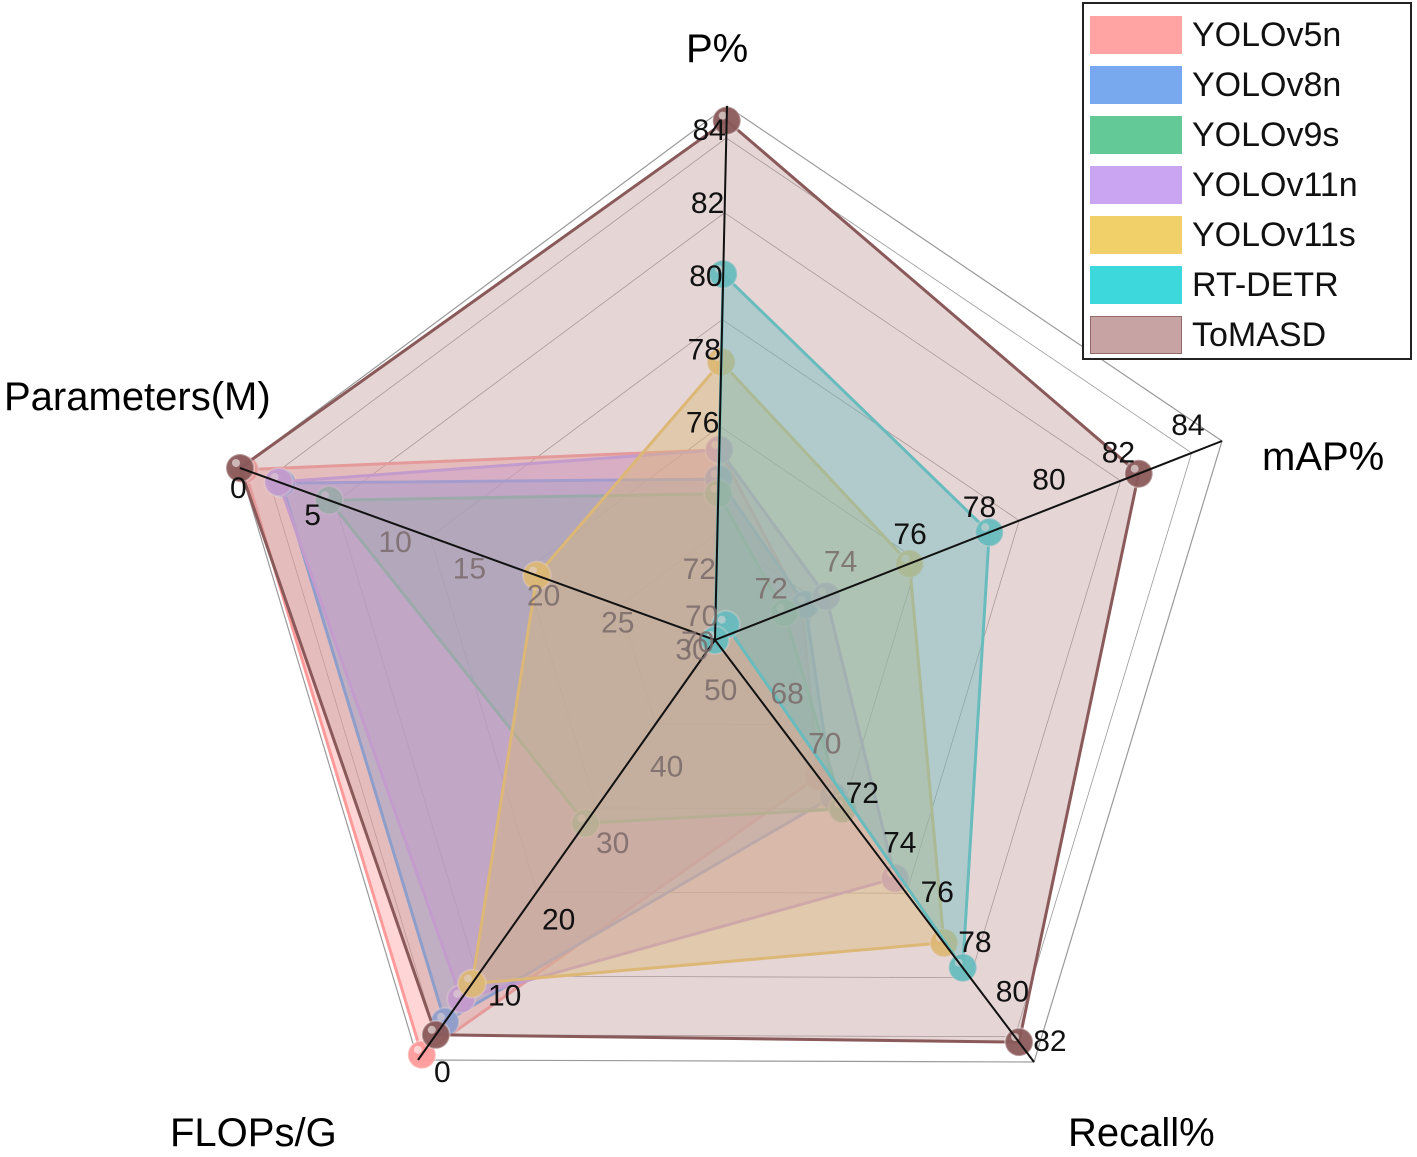 The image size is (1417, 1157). I want to click on legend-item: YOLOv11s, so click(1250, 235).